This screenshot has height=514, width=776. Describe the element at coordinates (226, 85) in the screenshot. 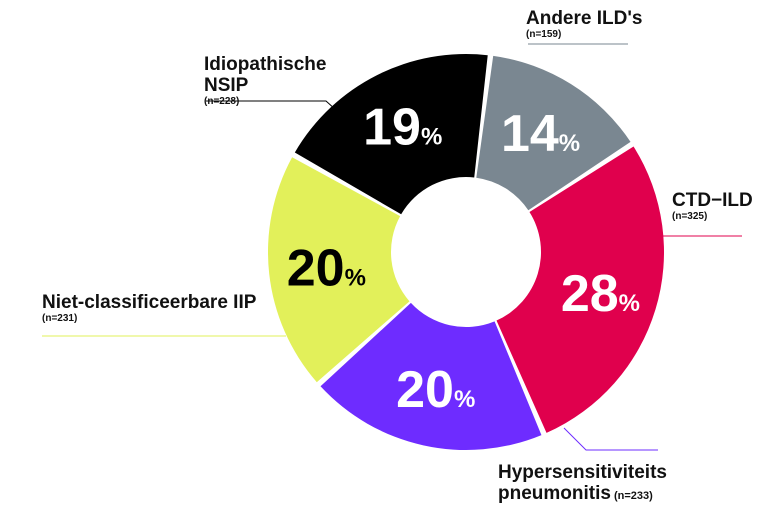

I see `label-nsip-line2: NSIP` at that location.